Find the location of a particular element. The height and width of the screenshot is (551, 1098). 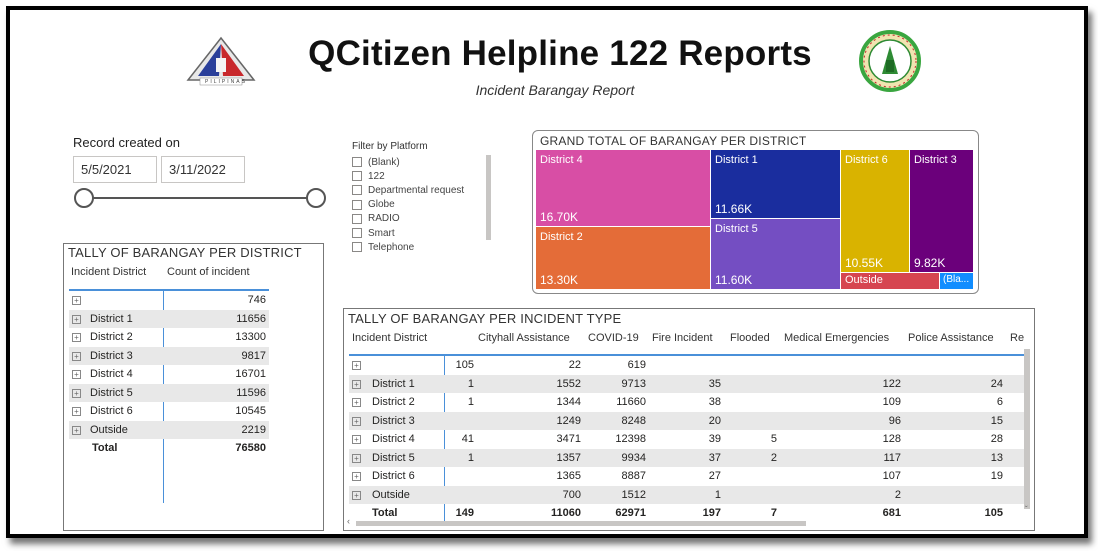

end-date-handle is located at coordinates (316, 198).